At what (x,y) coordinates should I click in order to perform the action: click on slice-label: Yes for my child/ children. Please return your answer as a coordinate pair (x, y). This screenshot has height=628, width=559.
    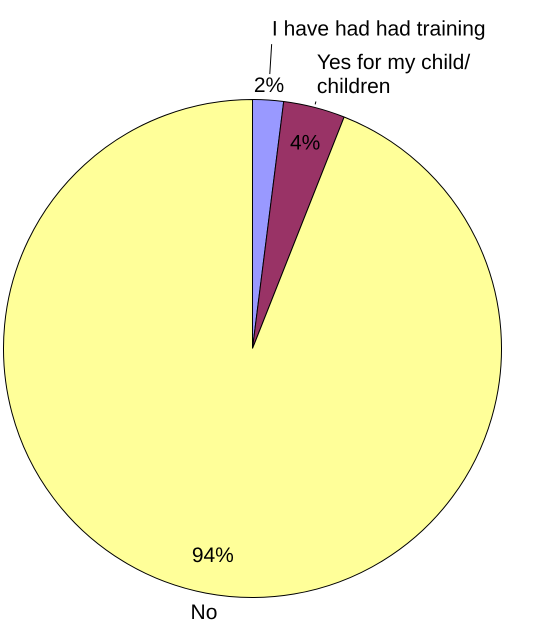
    Looking at the image, I should click on (393, 74).